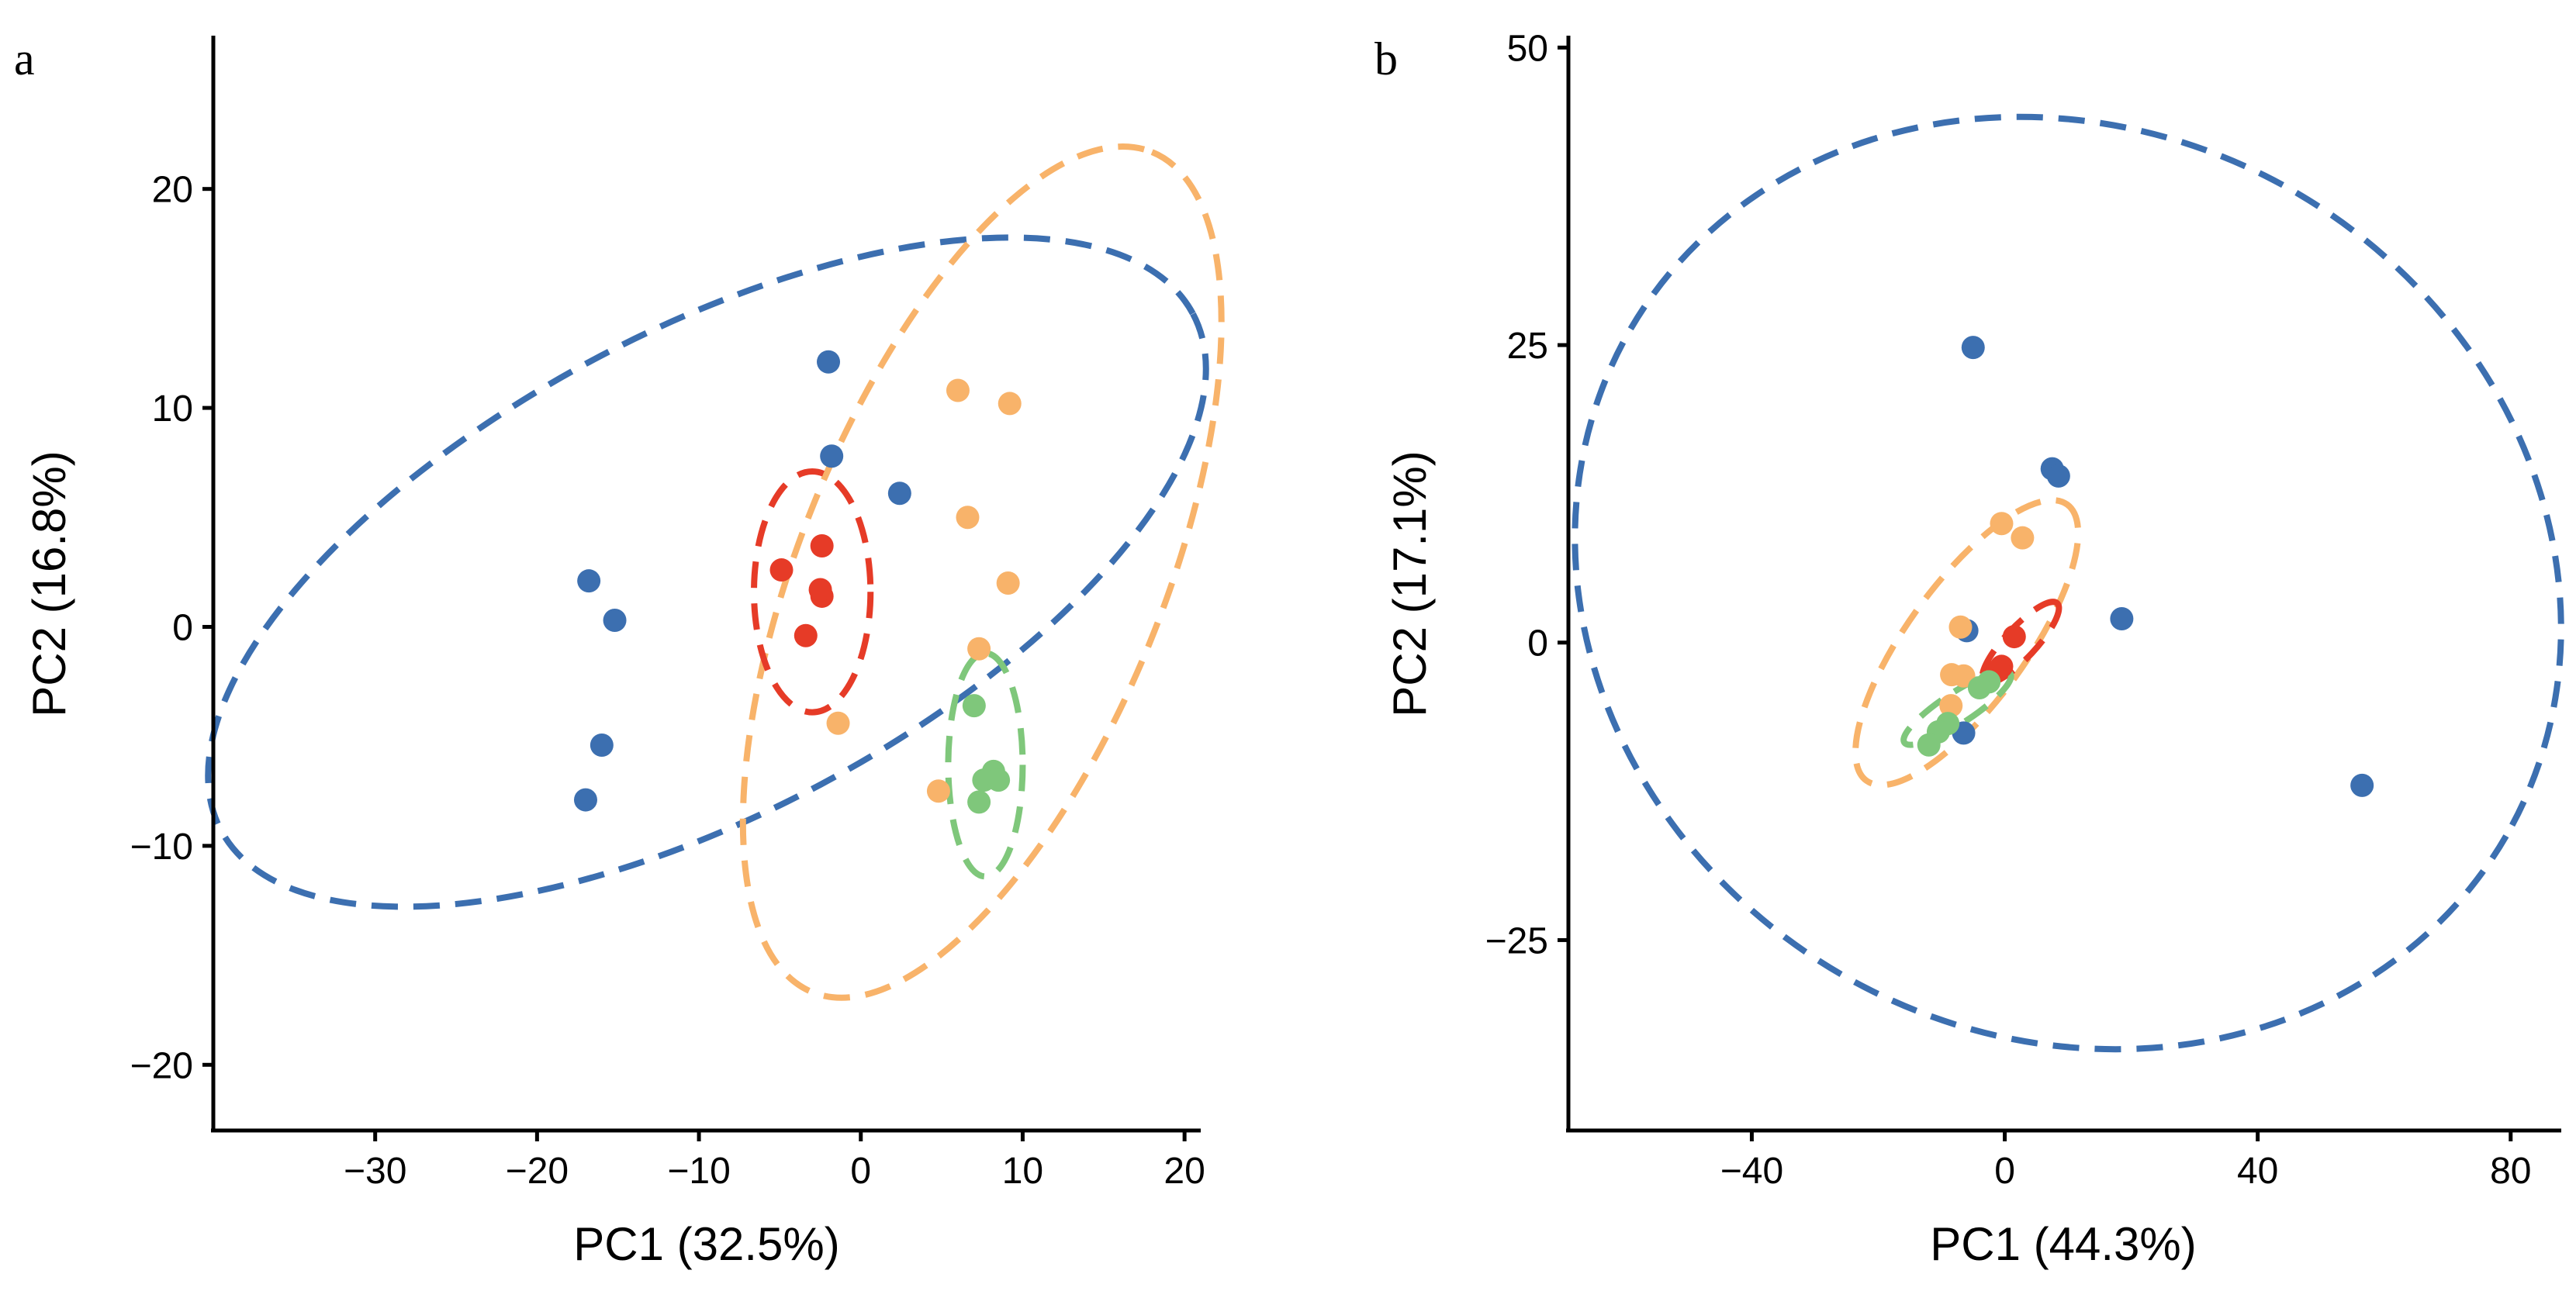 This screenshot has height=1291, width=2576. What do you see at coordinates (698, 1171) in the screenshot?
I see `panel-a-x-tick-label: −10` at bounding box center [698, 1171].